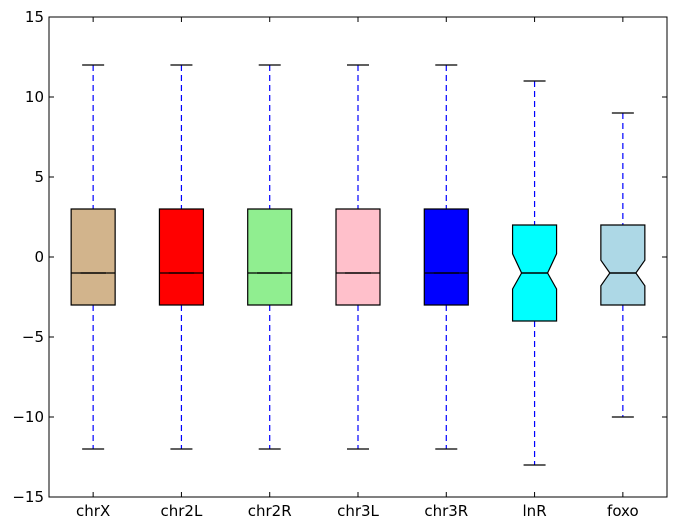  I want to click on y-tick-label: 10, so click(34, 97).